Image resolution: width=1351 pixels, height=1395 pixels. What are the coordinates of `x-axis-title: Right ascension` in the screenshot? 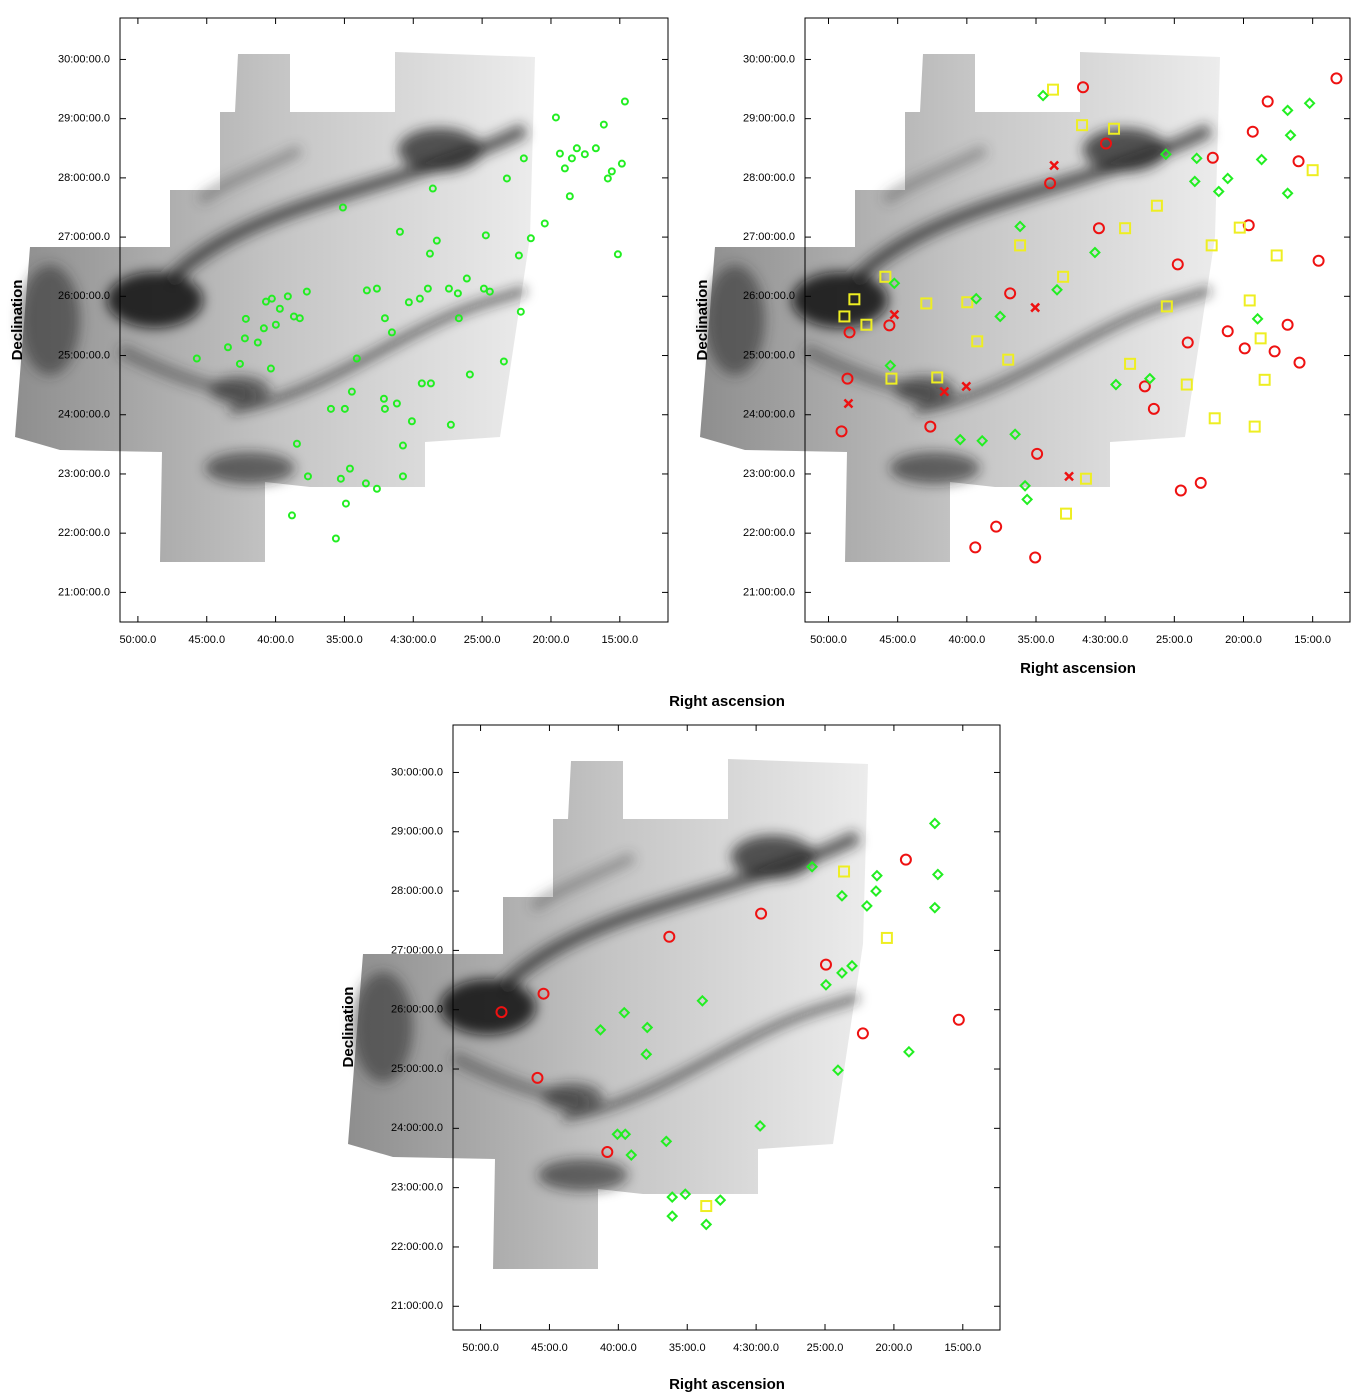 It's located at (727, 1384).